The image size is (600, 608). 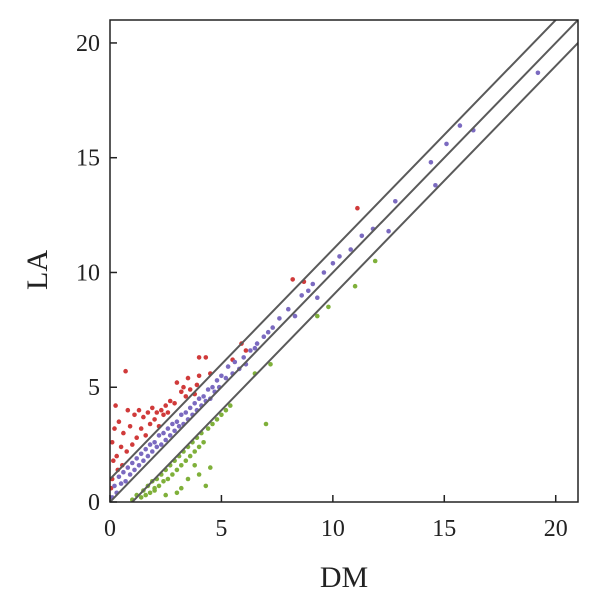 I want to click on x-tick-label: 0, so click(x=110, y=529).